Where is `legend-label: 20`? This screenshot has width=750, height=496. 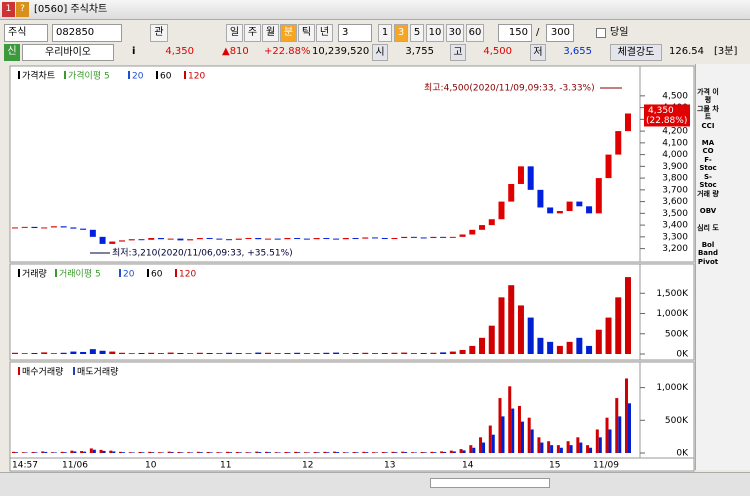
legend-label: 20 is located at coordinates (129, 275).